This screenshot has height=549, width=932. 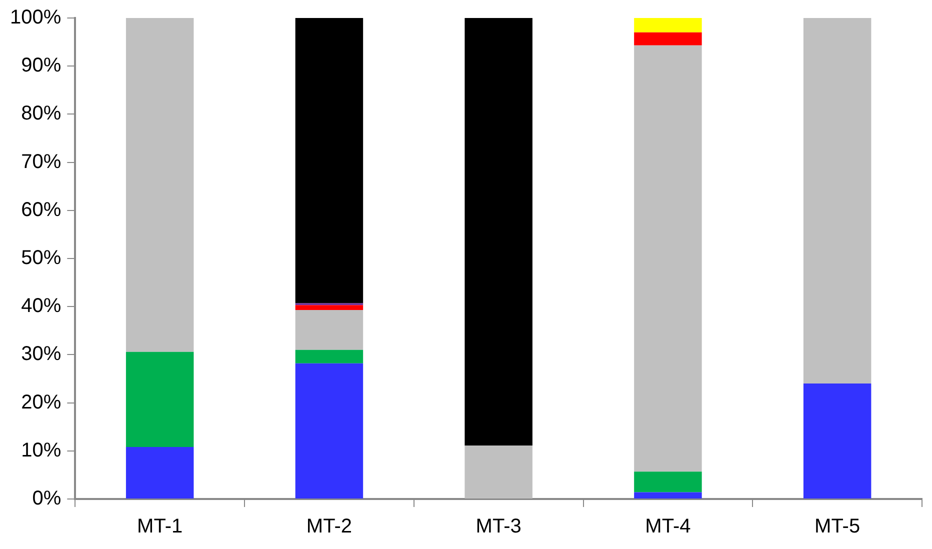 I want to click on y-tick-label: 90%, so click(x=41, y=65).